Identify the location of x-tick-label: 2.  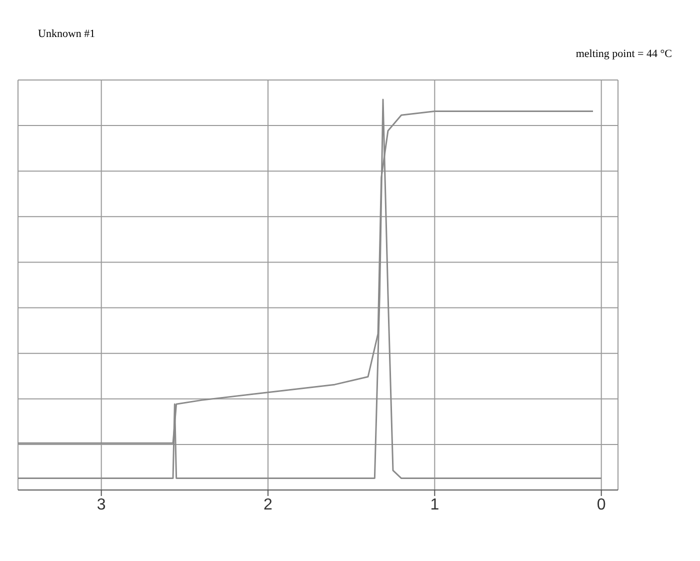
(268, 505).